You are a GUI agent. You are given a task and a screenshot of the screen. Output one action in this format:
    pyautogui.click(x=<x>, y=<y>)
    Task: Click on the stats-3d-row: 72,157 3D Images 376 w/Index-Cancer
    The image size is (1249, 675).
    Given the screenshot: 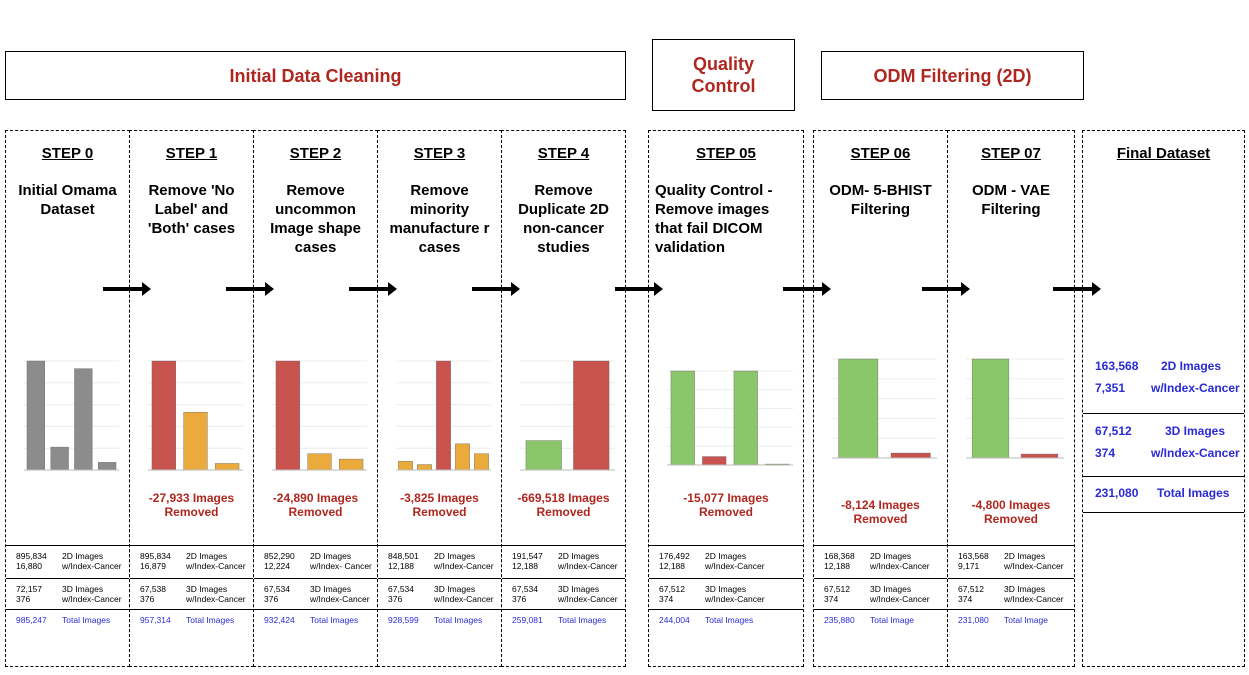 What is the action you would take?
    pyautogui.click(x=67, y=591)
    